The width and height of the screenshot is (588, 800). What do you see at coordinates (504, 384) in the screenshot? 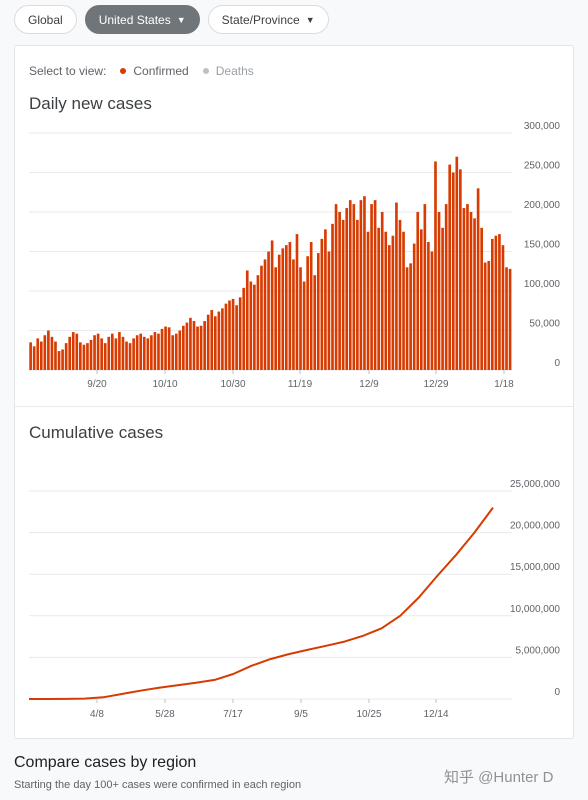
I see `x-tick-label: 1/18` at bounding box center [504, 384].